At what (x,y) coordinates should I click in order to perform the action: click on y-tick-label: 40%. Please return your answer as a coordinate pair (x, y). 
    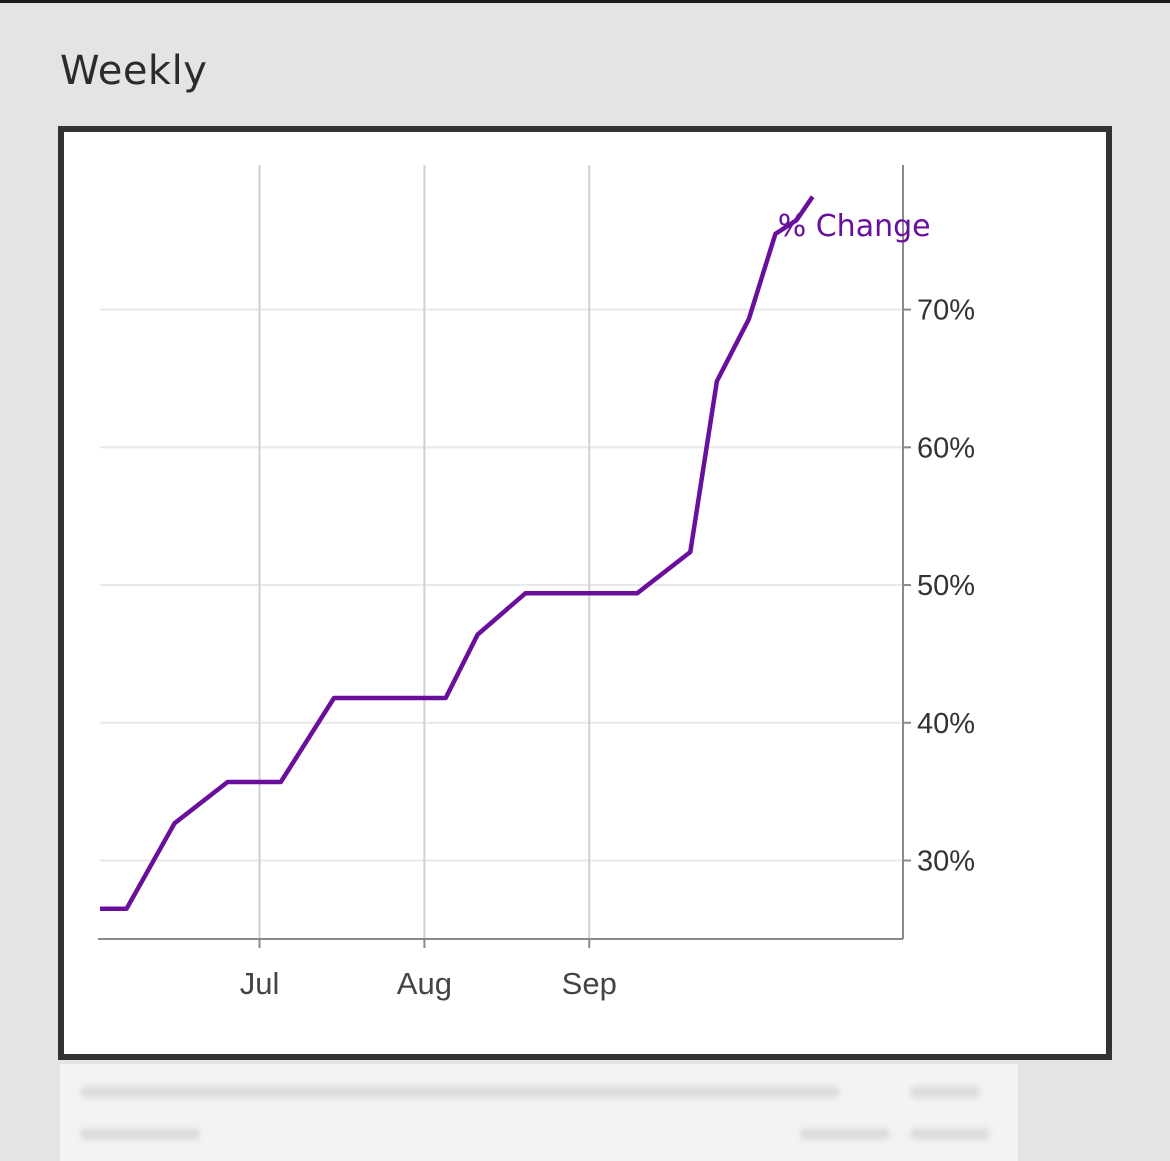
    Looking at the image, I should click on (946, 724).